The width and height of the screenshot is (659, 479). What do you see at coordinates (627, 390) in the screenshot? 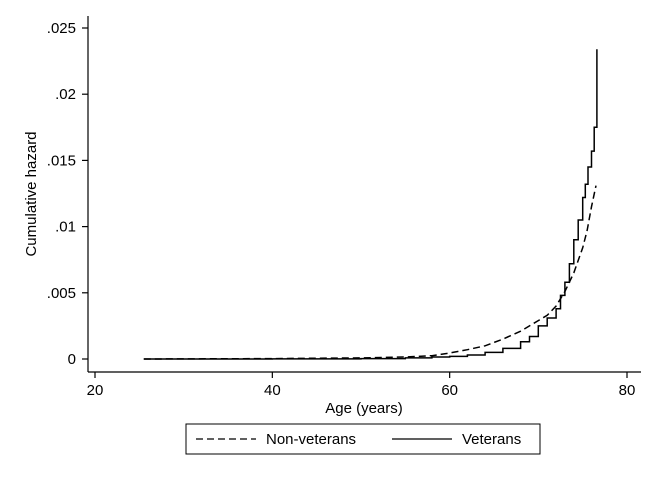
I see `x-tick-label: 80` at bounding box center [627, 390].